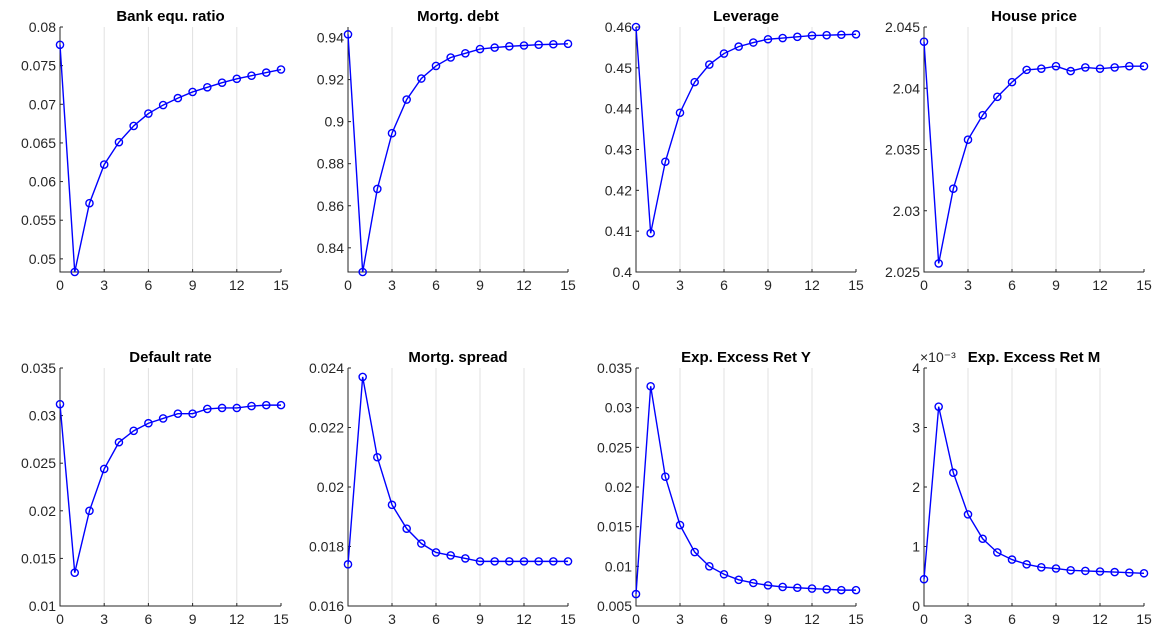 The image size is (1158, 632). Describe the element at coordinates (170, 357) in the screenshot. I see `panel-title: Default rate` at that location.